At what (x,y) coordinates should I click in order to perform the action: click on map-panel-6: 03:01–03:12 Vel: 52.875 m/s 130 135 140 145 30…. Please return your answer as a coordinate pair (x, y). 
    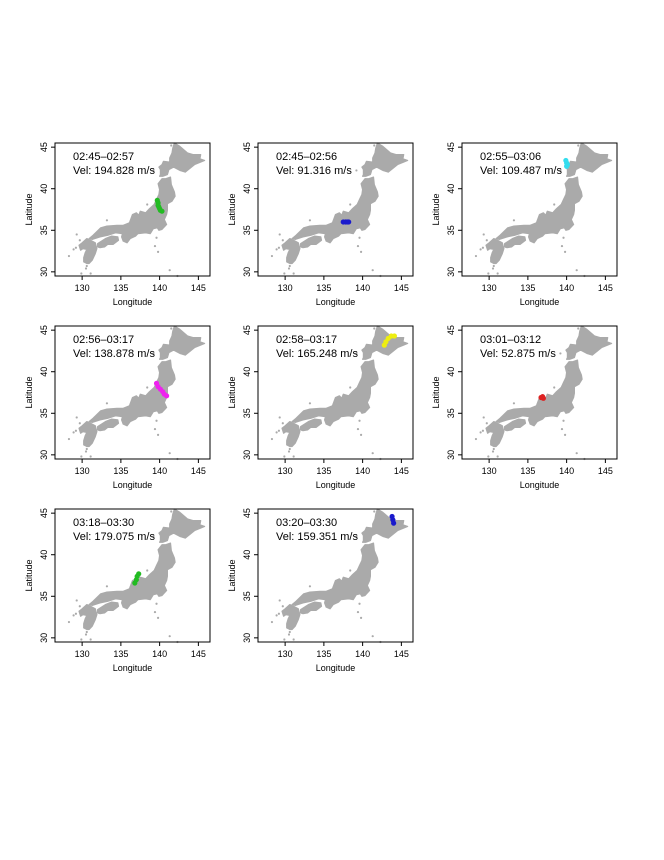
    Looking at the image, I should click on (524, 407).